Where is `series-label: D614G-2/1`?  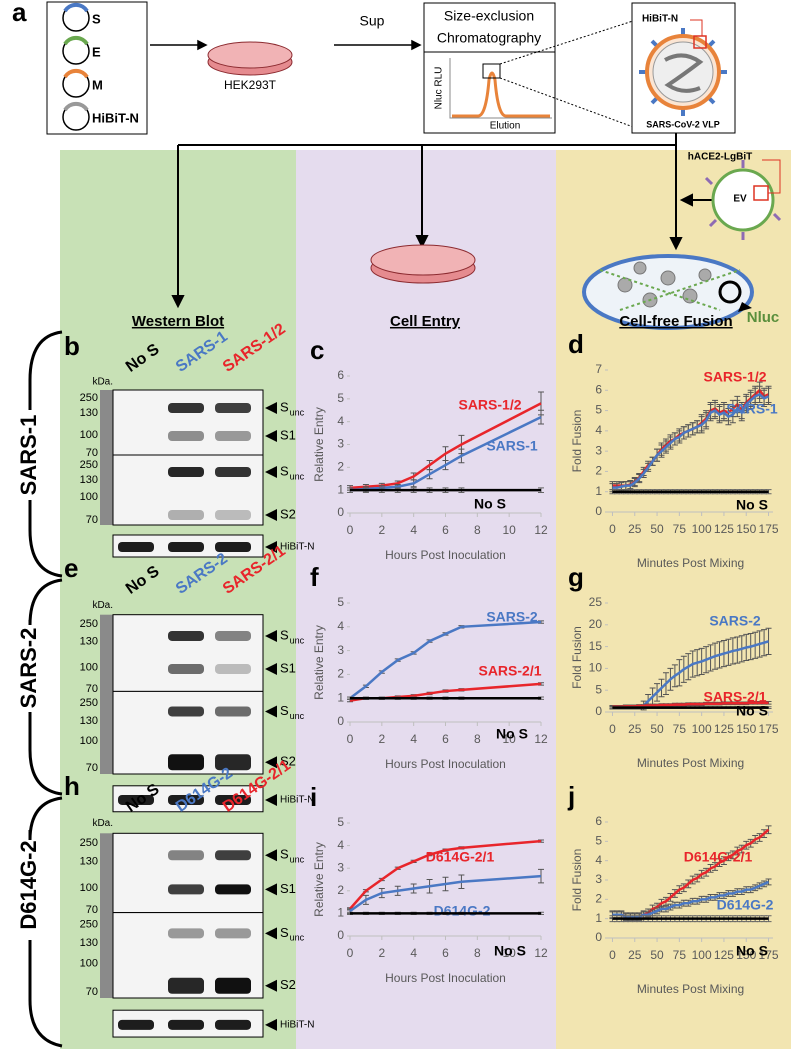 series-label: D614G-2/1 is located at coordinates (460, 857).